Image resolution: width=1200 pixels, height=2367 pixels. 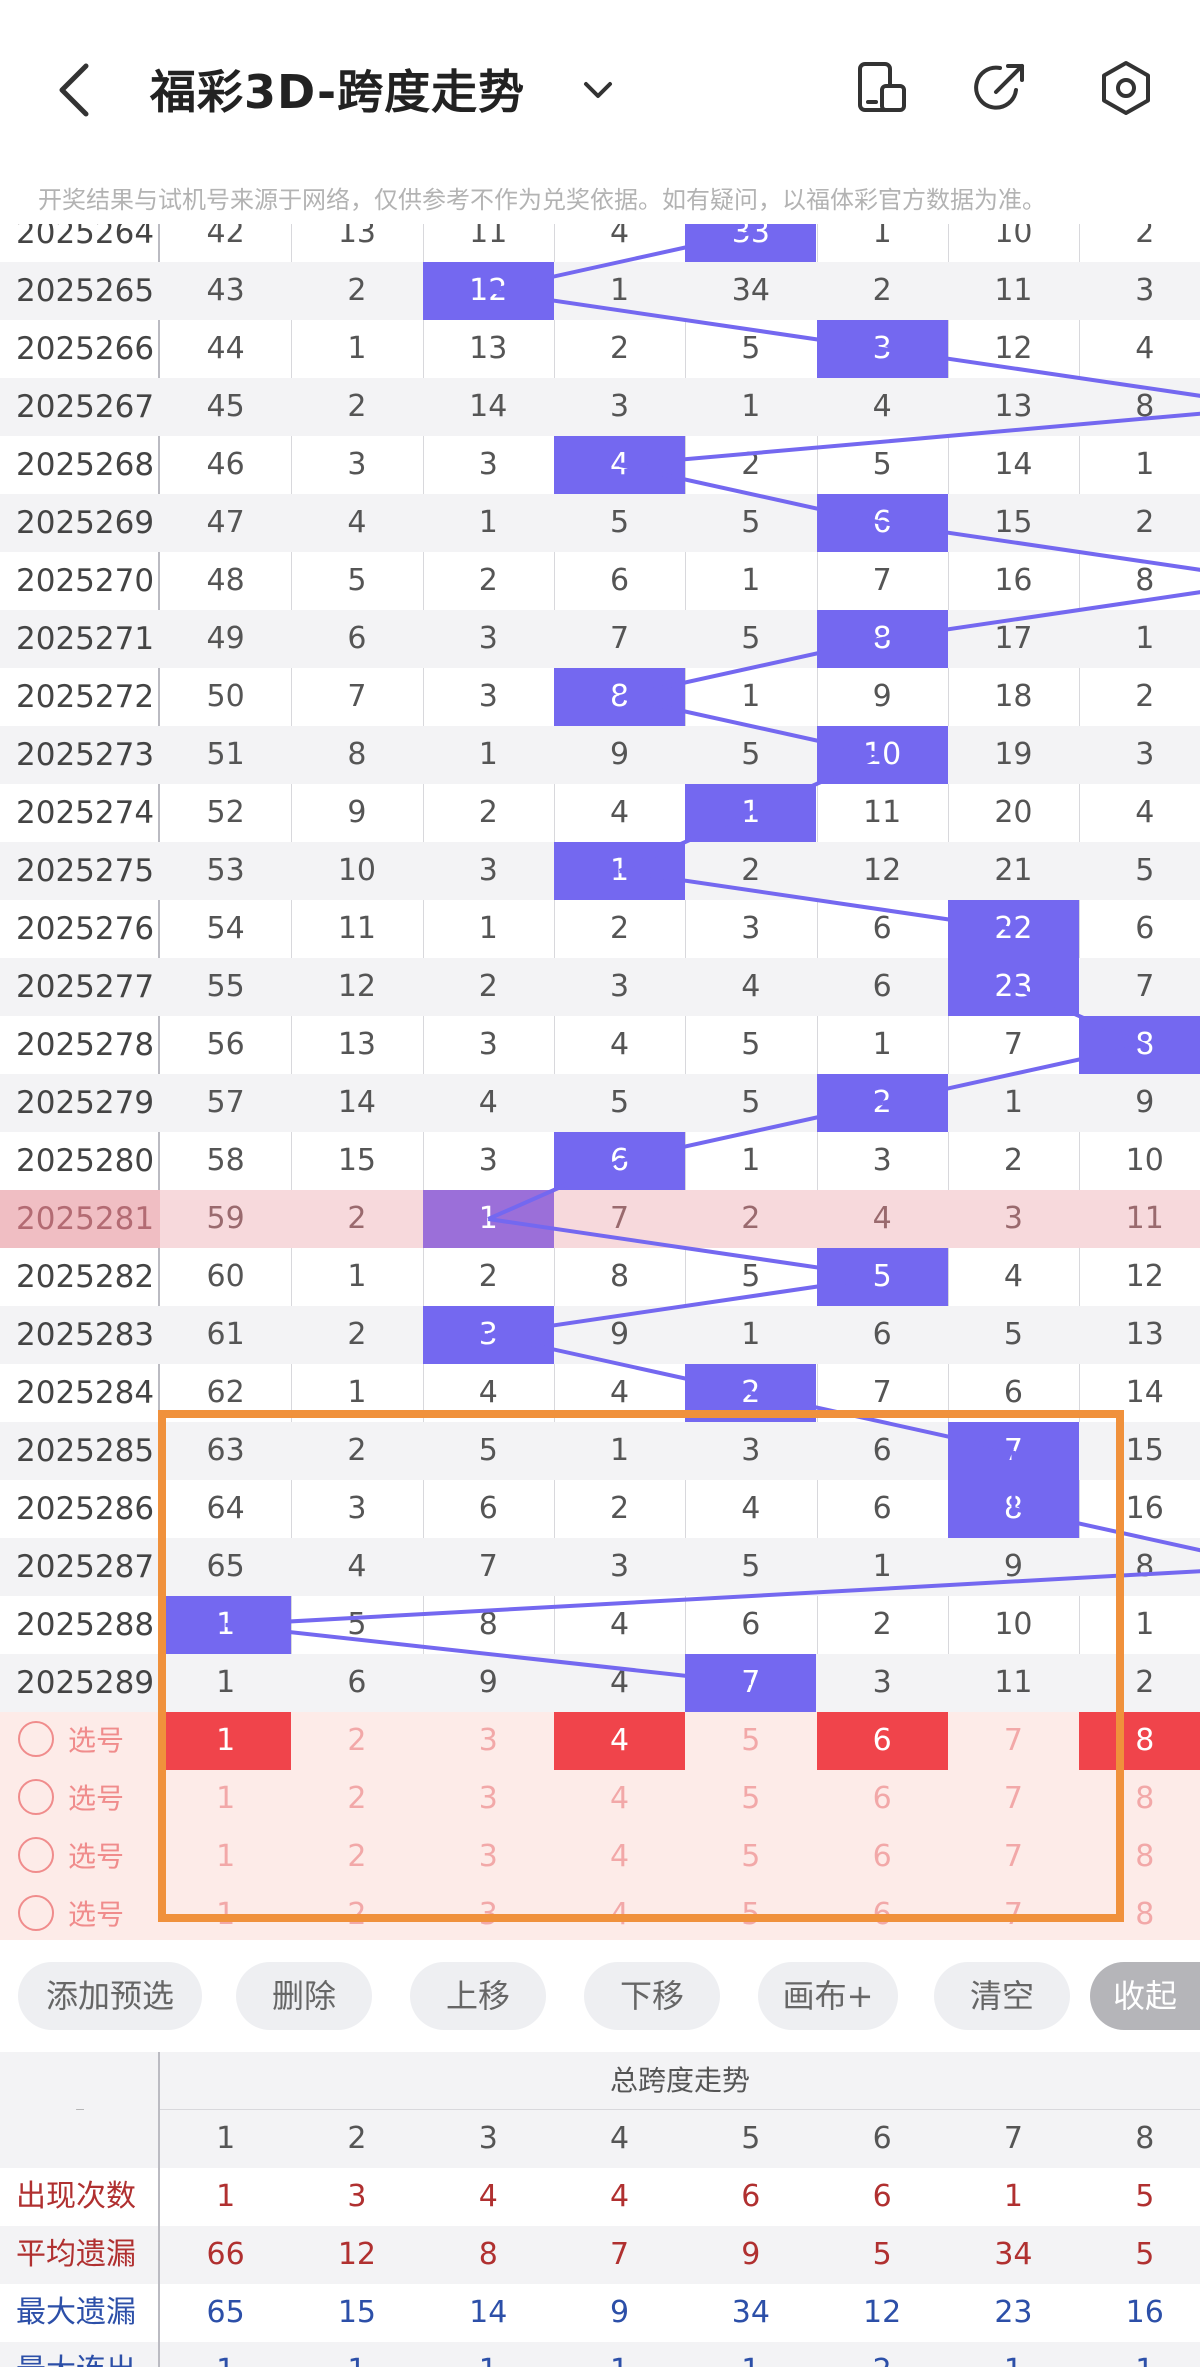 What do you see at coordinates (225, 1566) in the screenshot?
I see `trend-cell: 65` at bounding box center [225, 1566].